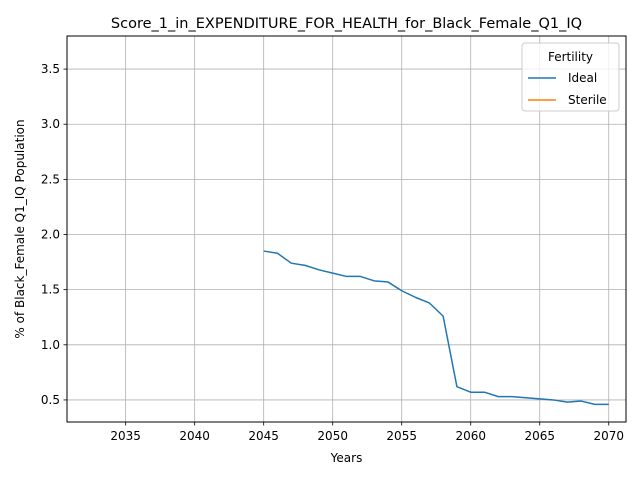  Describe the element at coordinates (125, 436) in the screenshot. I see `x-tick-label: 2035` at that location.